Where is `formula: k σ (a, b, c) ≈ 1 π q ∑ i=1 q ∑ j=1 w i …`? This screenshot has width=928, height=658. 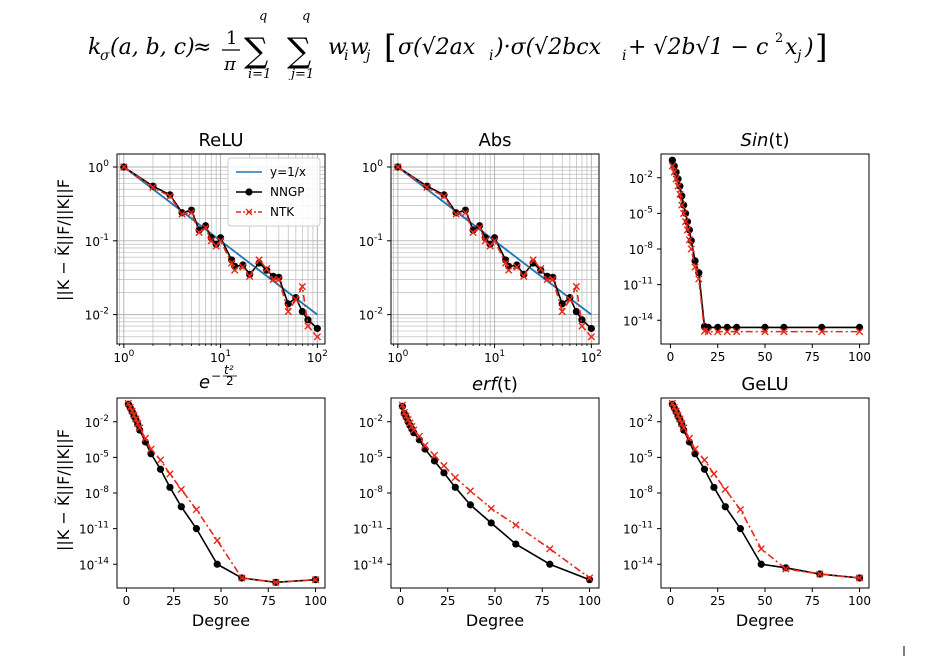
formula: k σ (a, b, c) ≈ 1 π q ∑ i=1 q ∑ j=1 w i … is located at coordinates (457, 45).